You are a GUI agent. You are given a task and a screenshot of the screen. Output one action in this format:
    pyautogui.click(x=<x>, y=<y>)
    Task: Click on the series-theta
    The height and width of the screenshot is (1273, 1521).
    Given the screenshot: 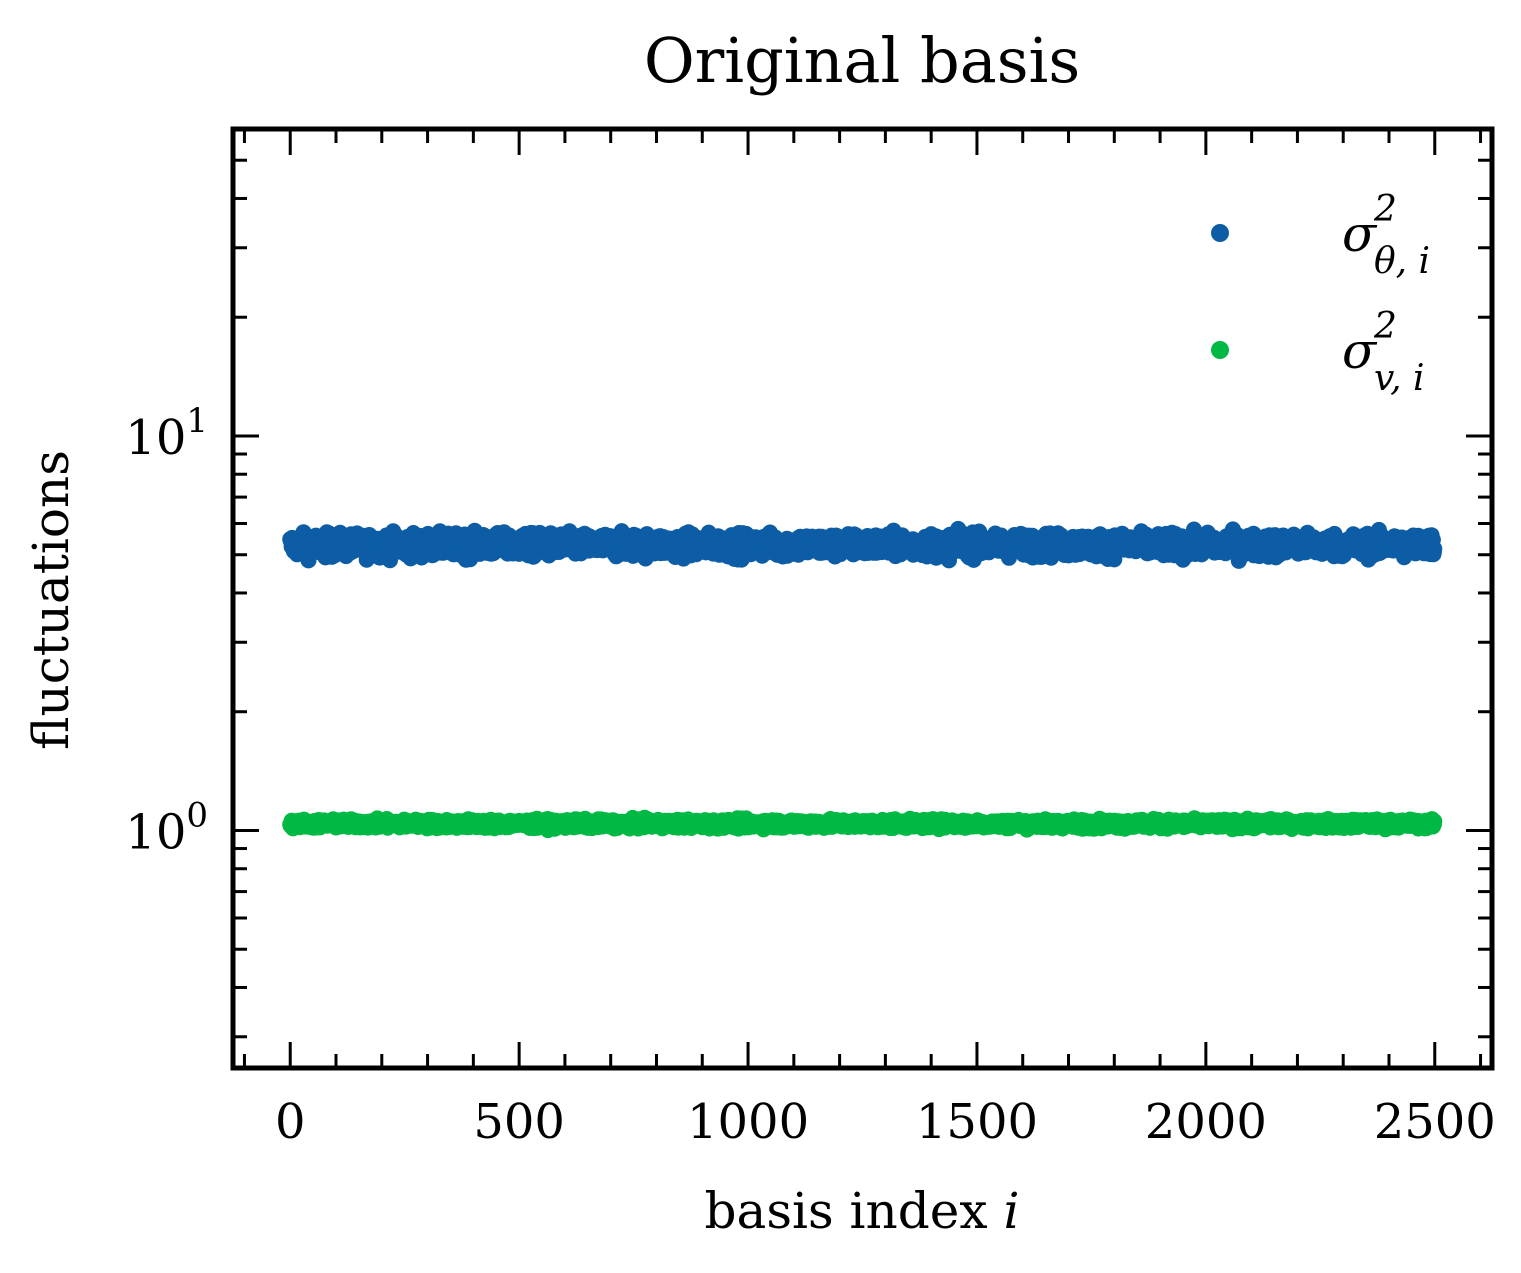 What is the action you would take?
    pyautogui.click(x=862, y=544)
    